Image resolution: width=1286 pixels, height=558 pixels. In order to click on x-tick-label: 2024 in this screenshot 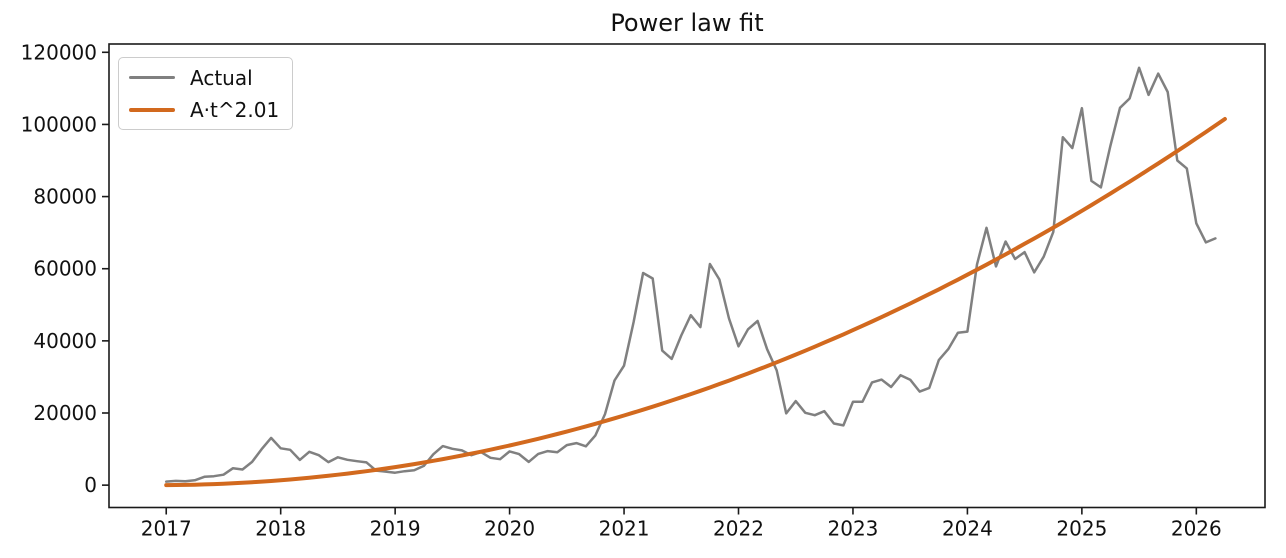, I will do `click(967, 529)`.